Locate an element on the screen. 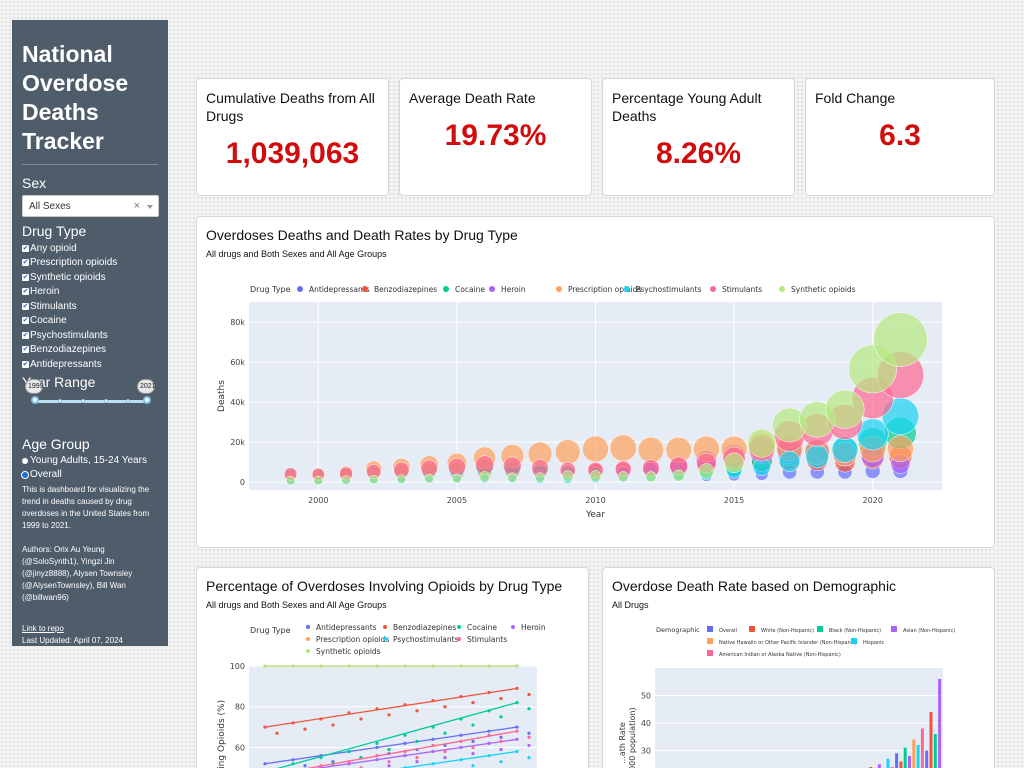 The width and height of the screenshot is (1024, 768). drug-type-option: ✔ Any opioid is located at coordinates (49, 248).